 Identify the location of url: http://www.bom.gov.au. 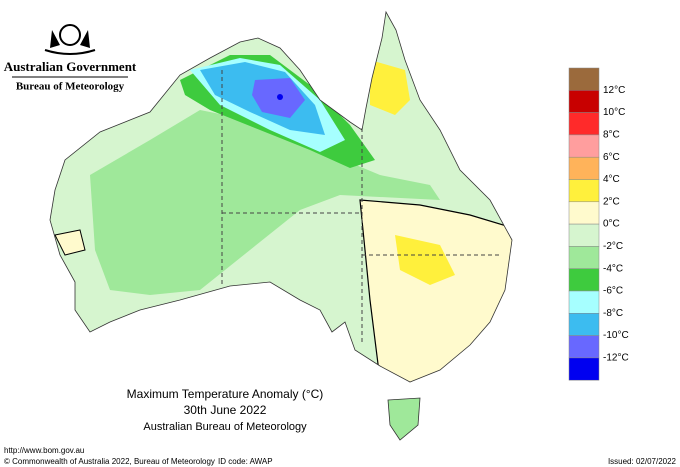
(44, 450).